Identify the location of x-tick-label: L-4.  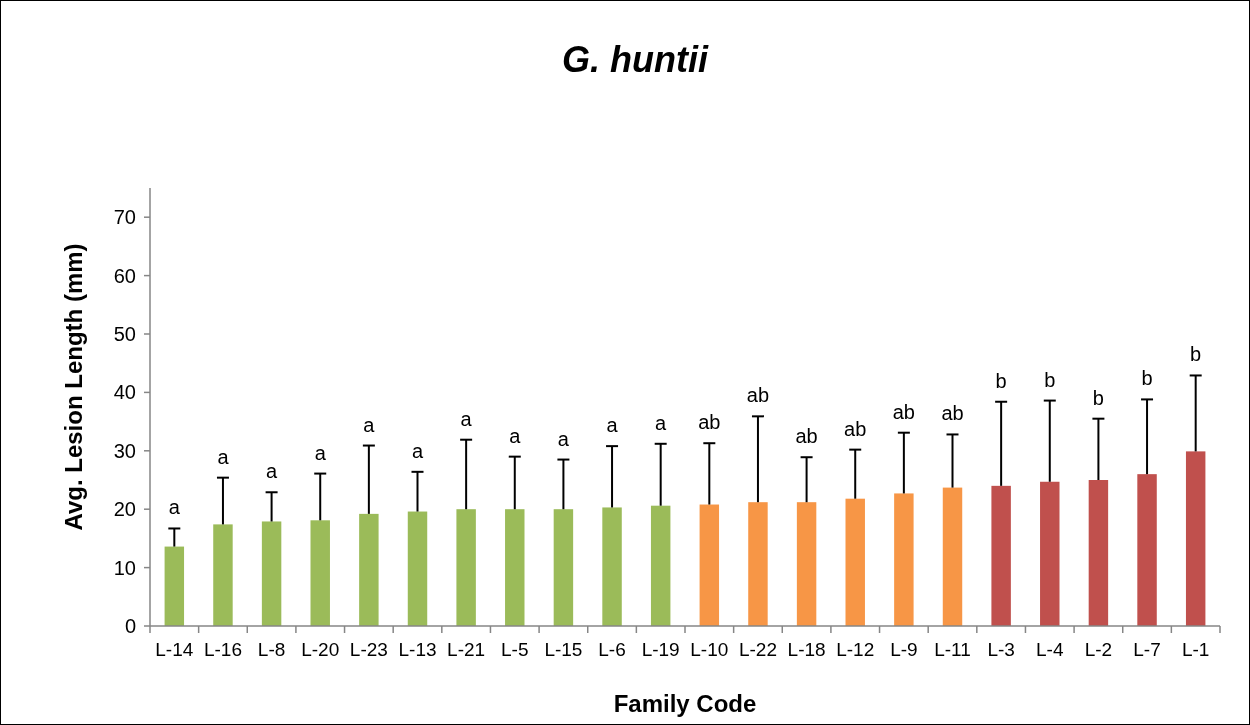
(1050, 649).